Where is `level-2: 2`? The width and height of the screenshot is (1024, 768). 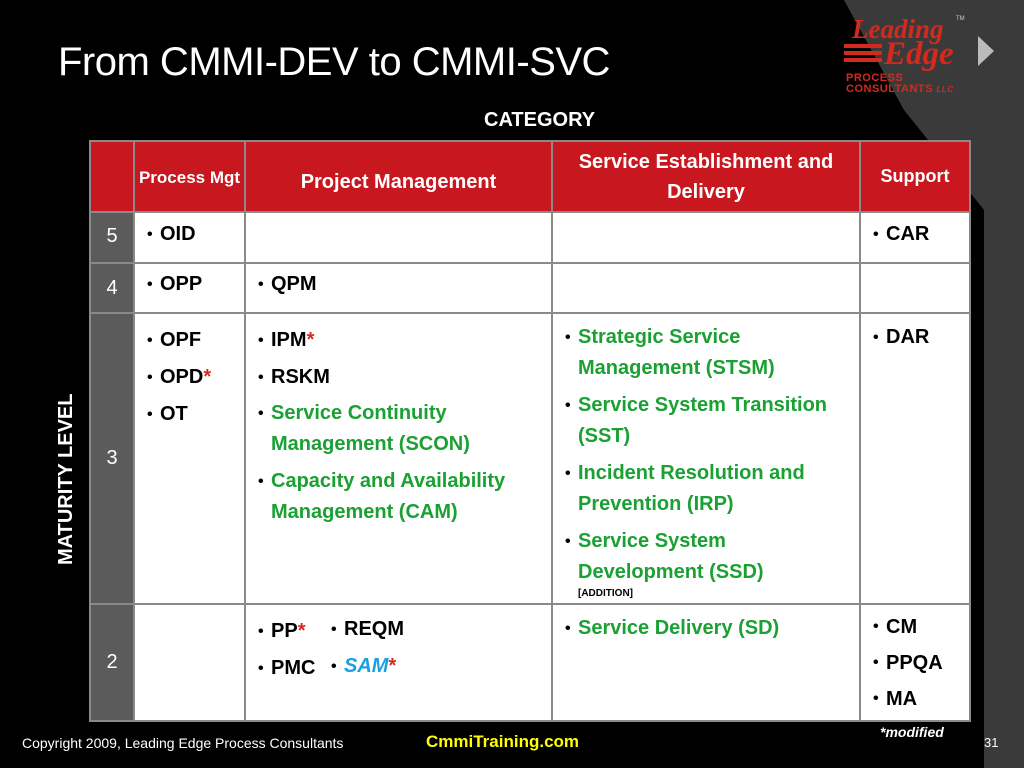
level-2: 2 is located at coordinates (112, 662).